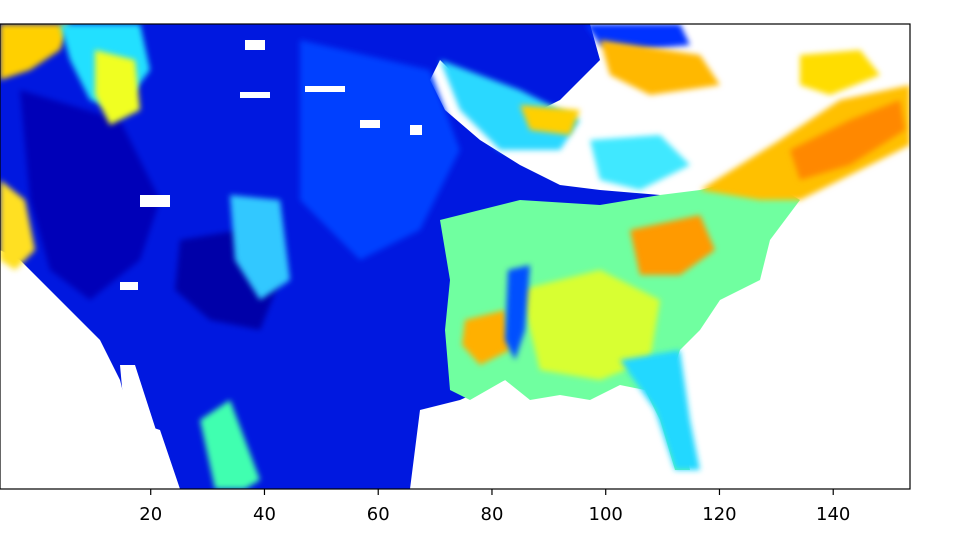  What do you see at coordinates (833, 514) in the screenshot?
I see `x-tick-label: 140` at bounding box center [833, 514].